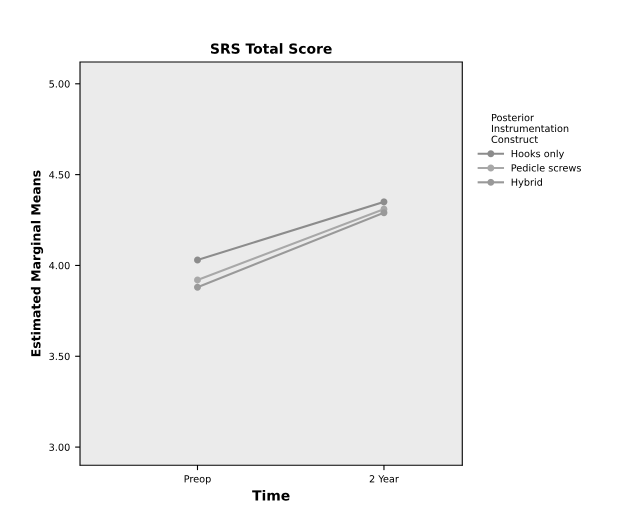 This screenshot has width=635, height=521. I want to click on legend-label: Hooks only, so click(538, 155).